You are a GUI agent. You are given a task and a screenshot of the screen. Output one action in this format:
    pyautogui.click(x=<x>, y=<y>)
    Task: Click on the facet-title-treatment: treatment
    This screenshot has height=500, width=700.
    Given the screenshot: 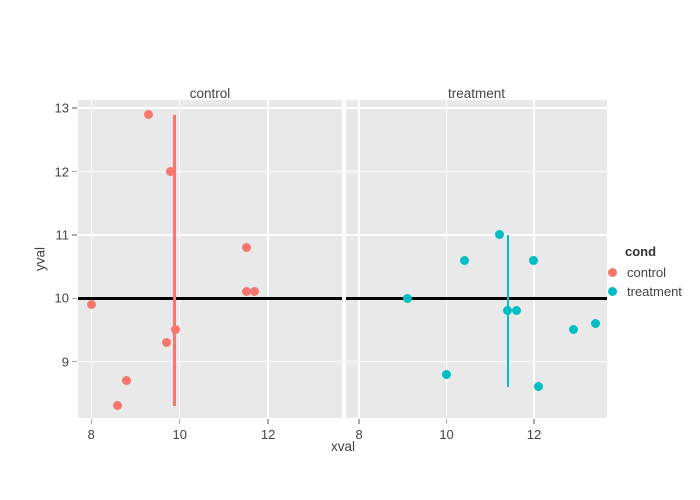 What is the action you would take?
    pyautogui.click(x=476, y=93)
    